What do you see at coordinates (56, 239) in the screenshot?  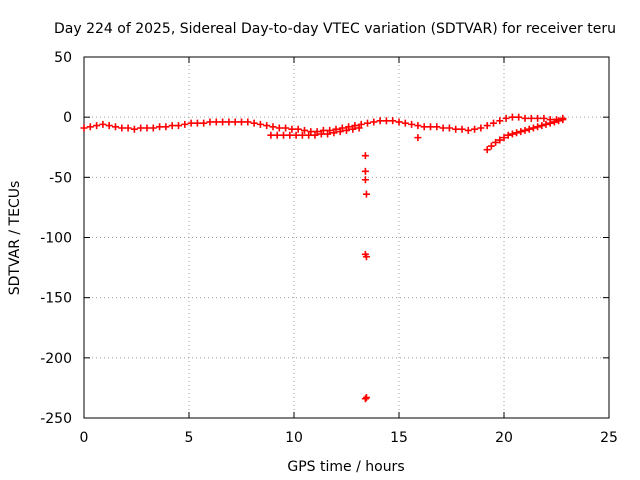 I see `y-tick-label: -100` at bounding box center [56, 239].